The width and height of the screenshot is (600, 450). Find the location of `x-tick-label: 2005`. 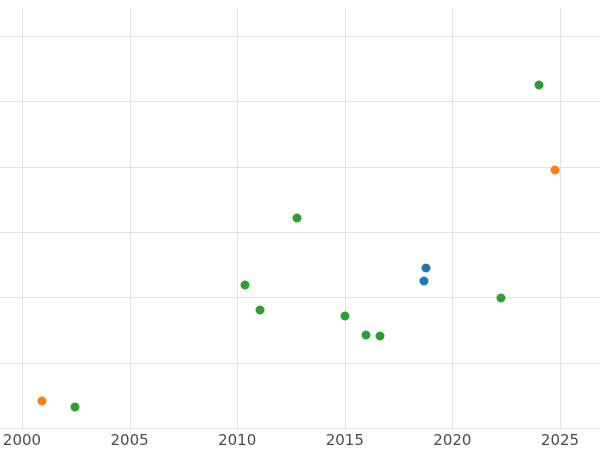

x-tick-label: 2005 is located at coordinates (129, 440).